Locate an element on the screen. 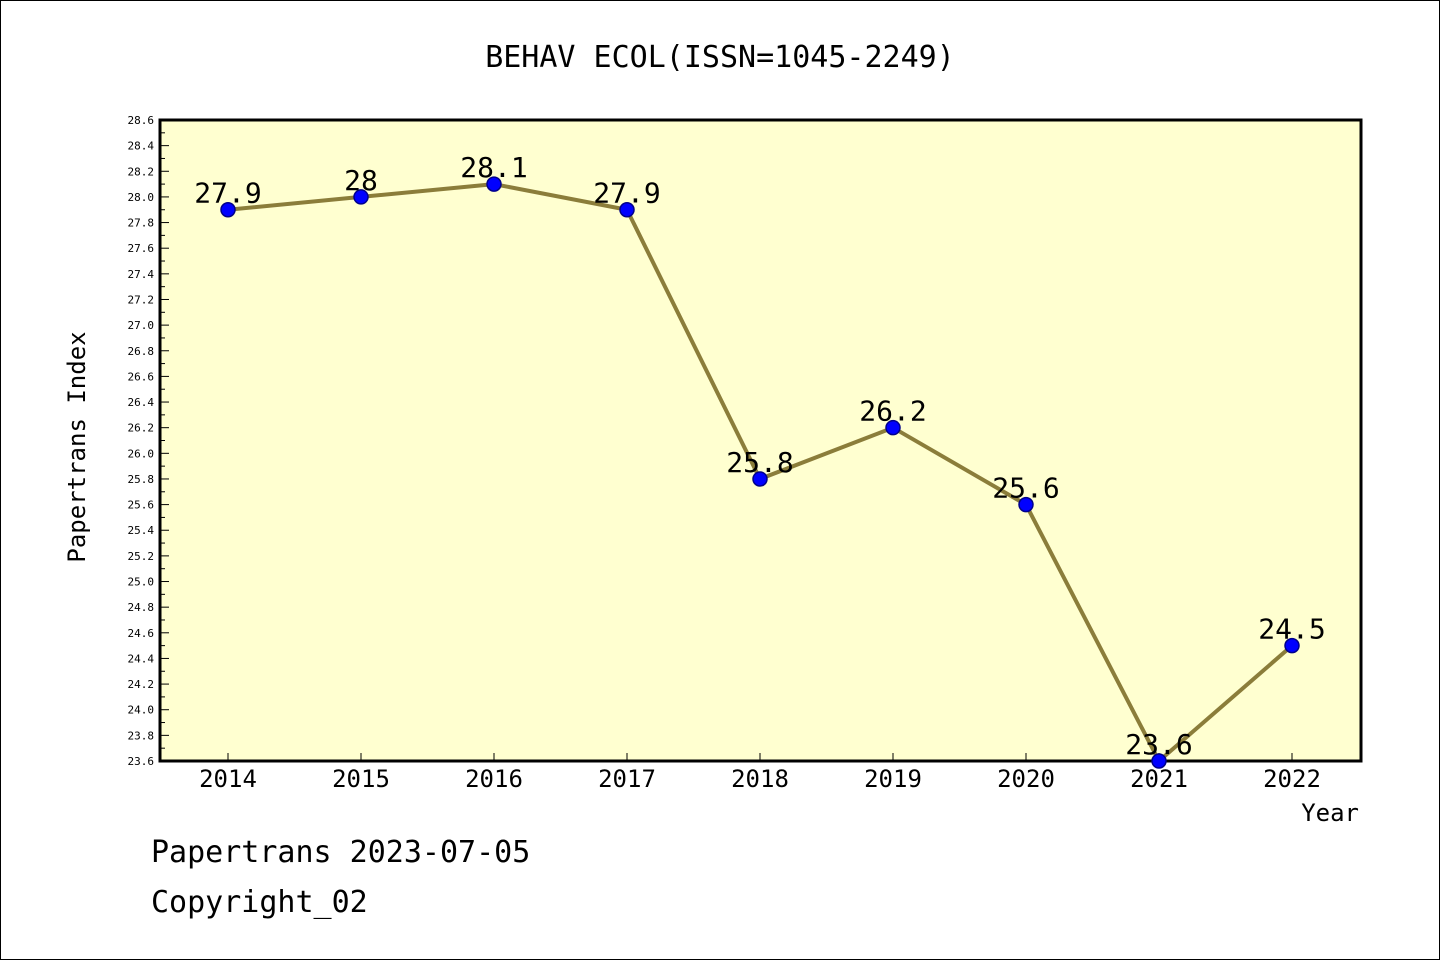 The image size is (1440, 960). y-tick-label: 26.2 is located at coordinates (141, 428).